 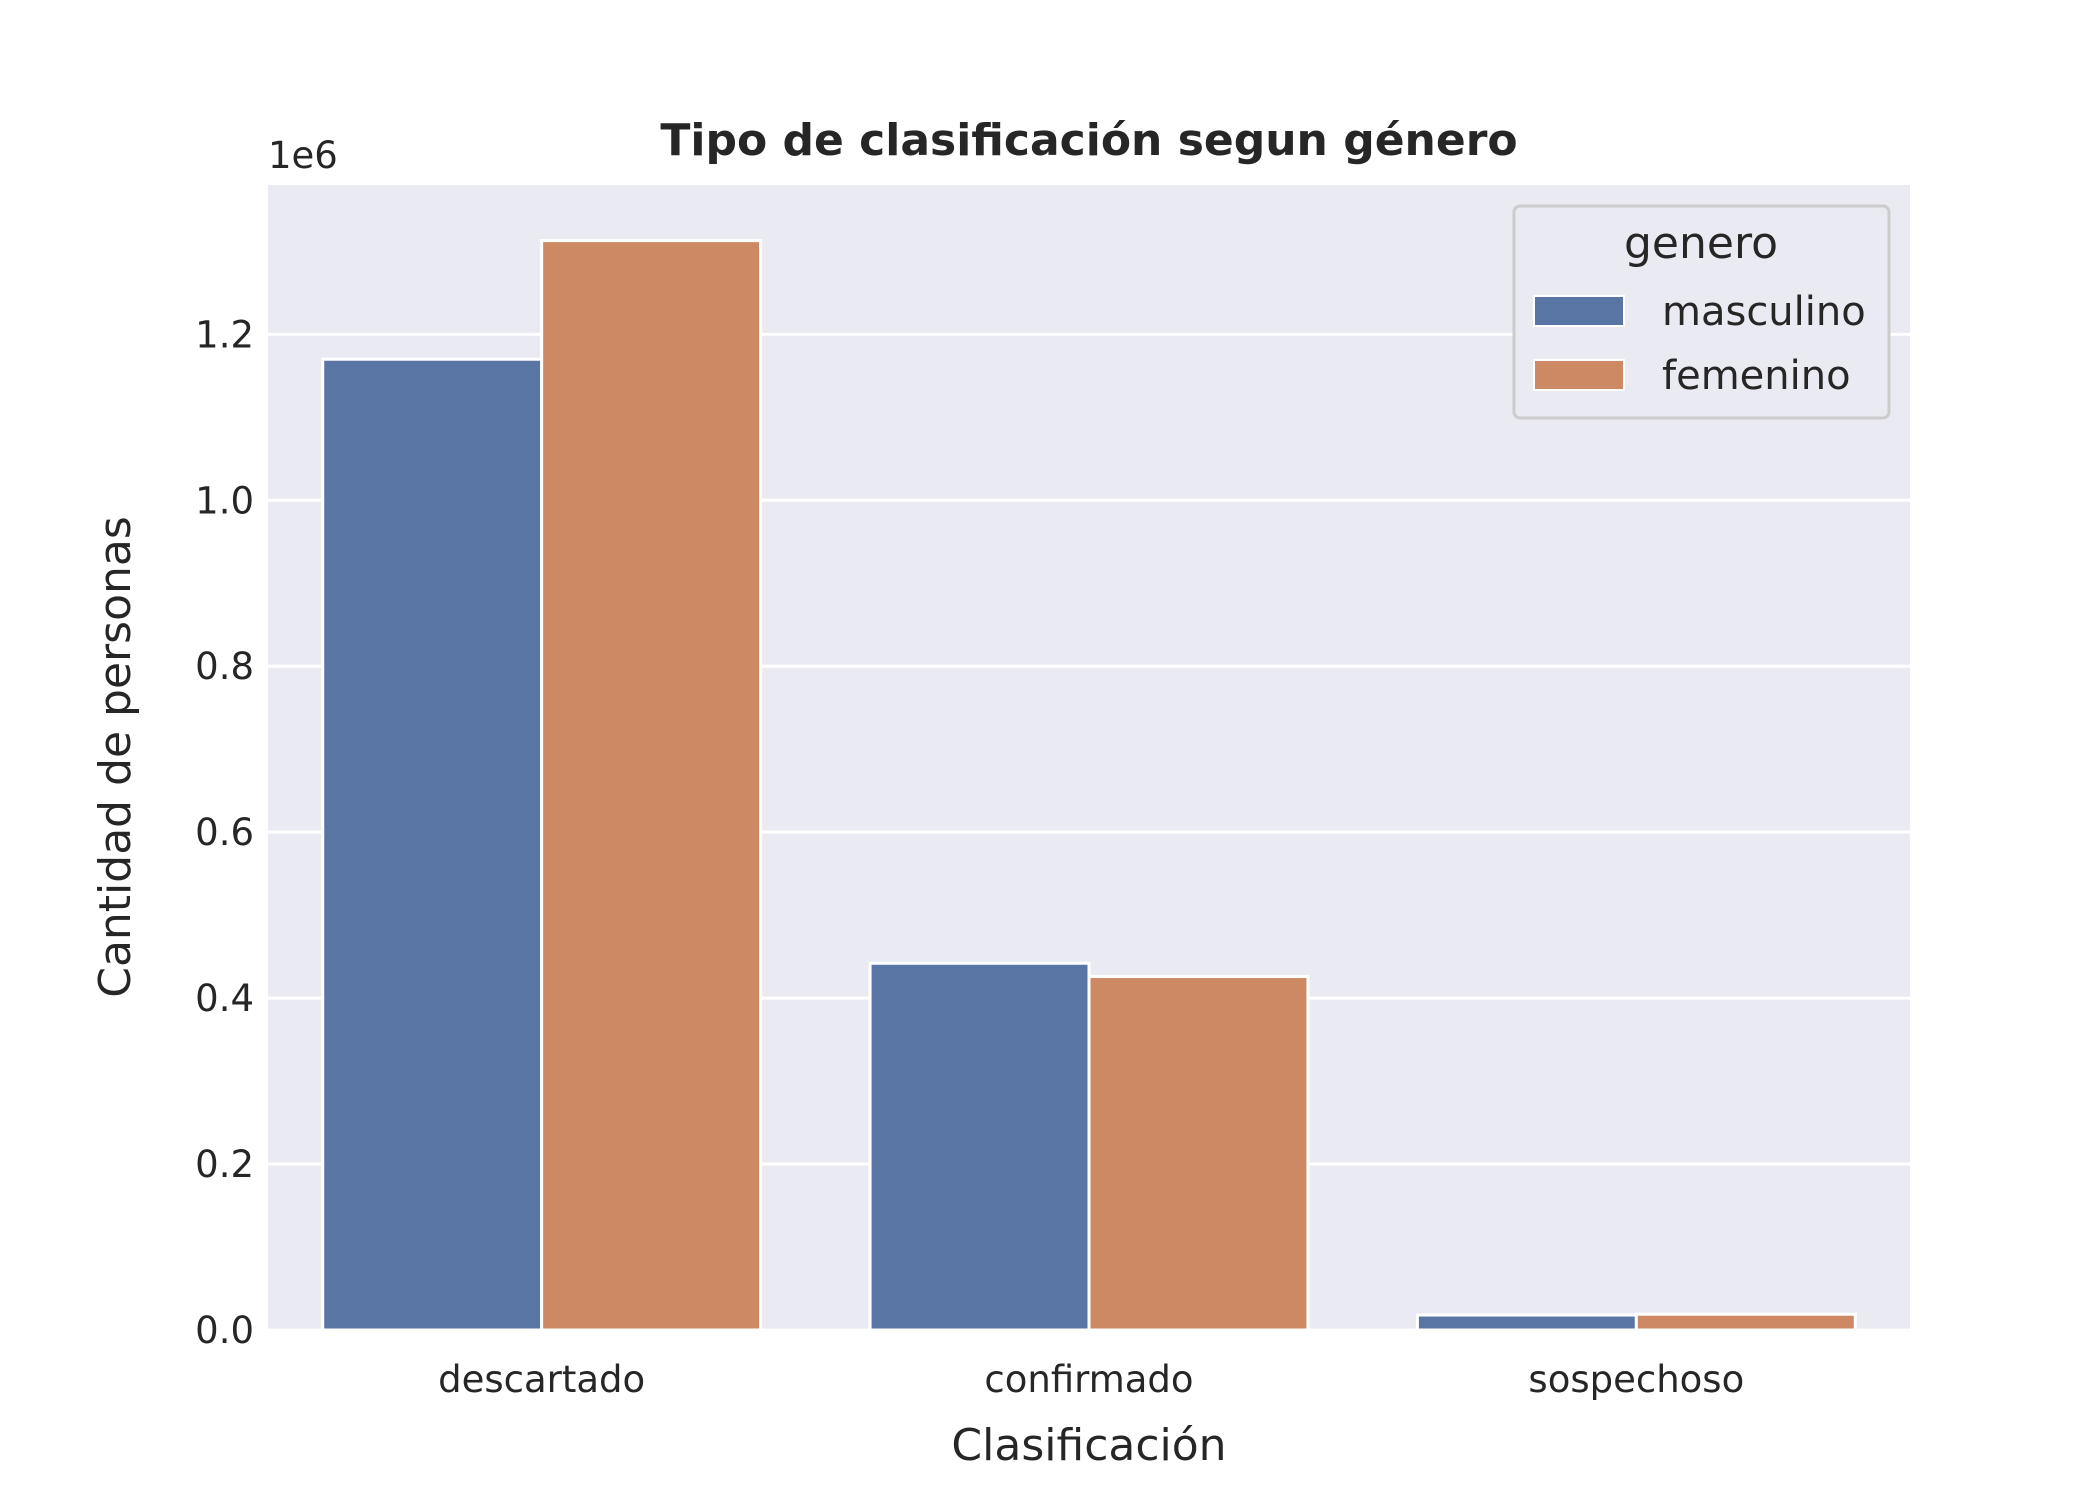 I want to click on y-offset-label: 1e6, so click(x=303, y=155).